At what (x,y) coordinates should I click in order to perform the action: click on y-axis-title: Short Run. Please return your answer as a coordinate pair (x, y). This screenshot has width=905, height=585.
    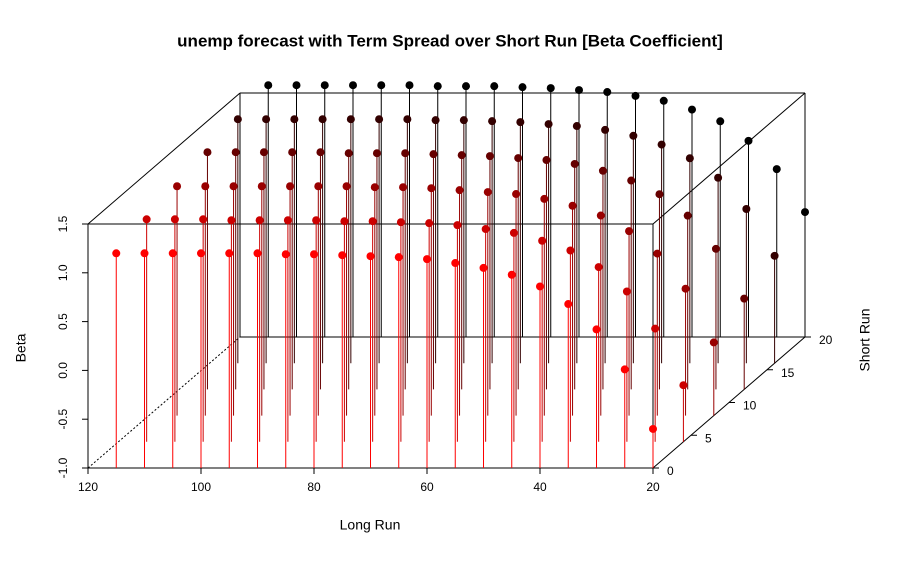
    Looking at the image, I should click on (865, 339).